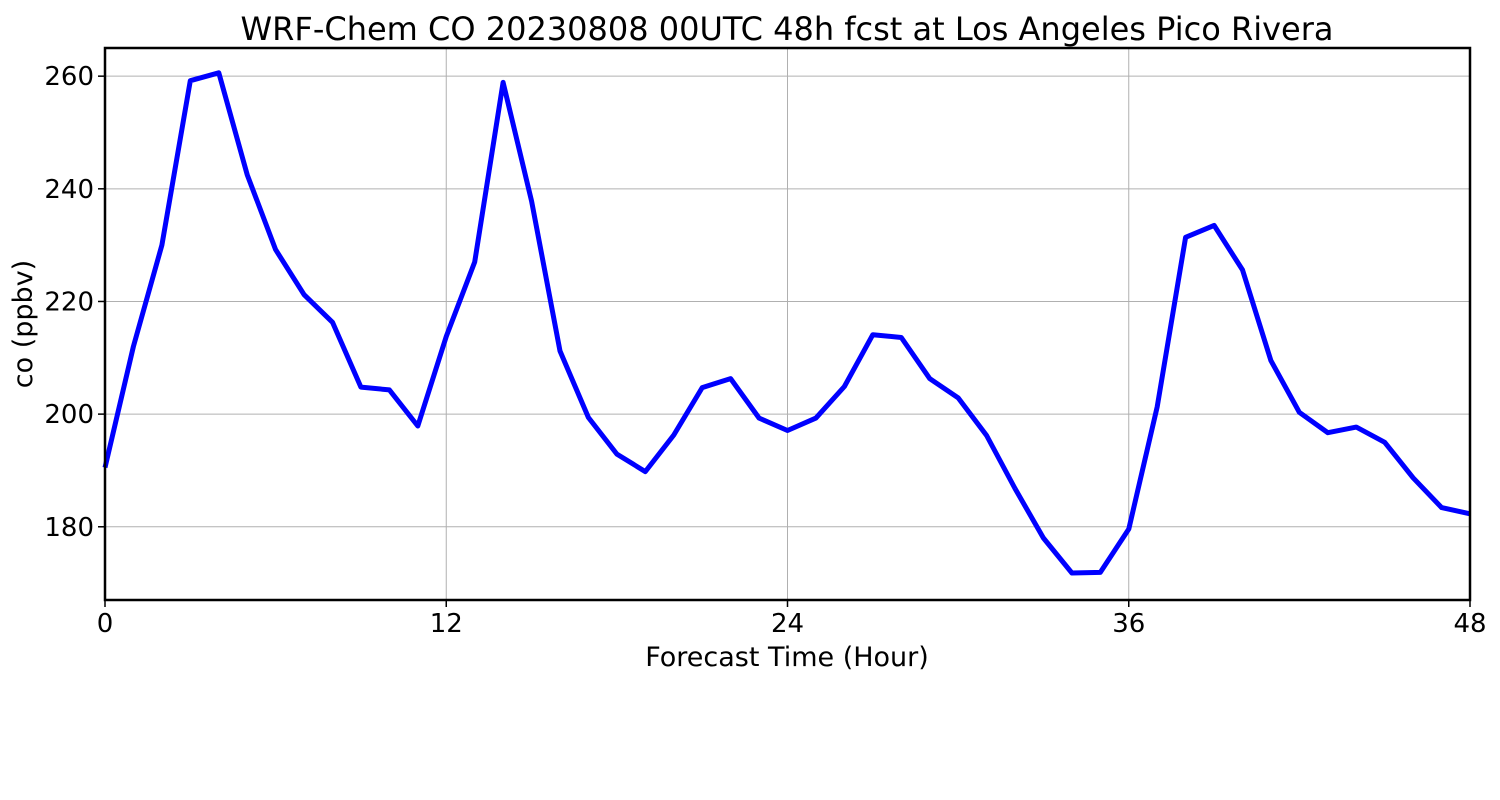 Image resolution: width=1500 pixels, height=800 pixels. Describe the element at coordinates (69, 190) in the screenshot. I see `y-tick-label: 240` at that location.